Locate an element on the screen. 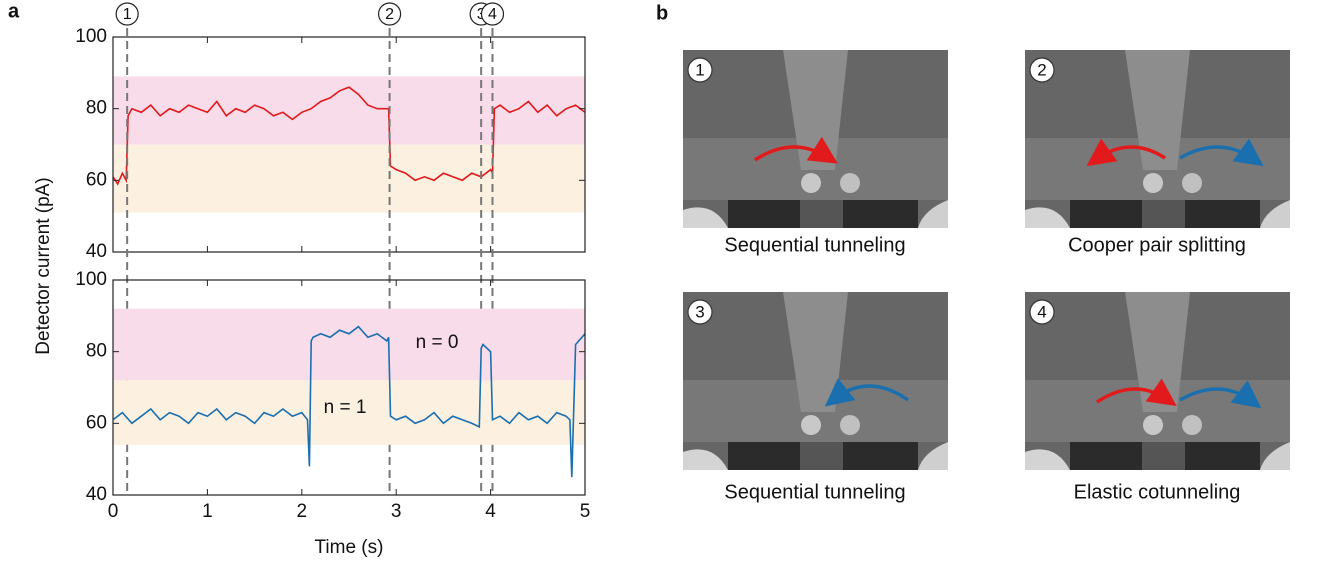  event-label: 4 is located at coordinates (492, 14).